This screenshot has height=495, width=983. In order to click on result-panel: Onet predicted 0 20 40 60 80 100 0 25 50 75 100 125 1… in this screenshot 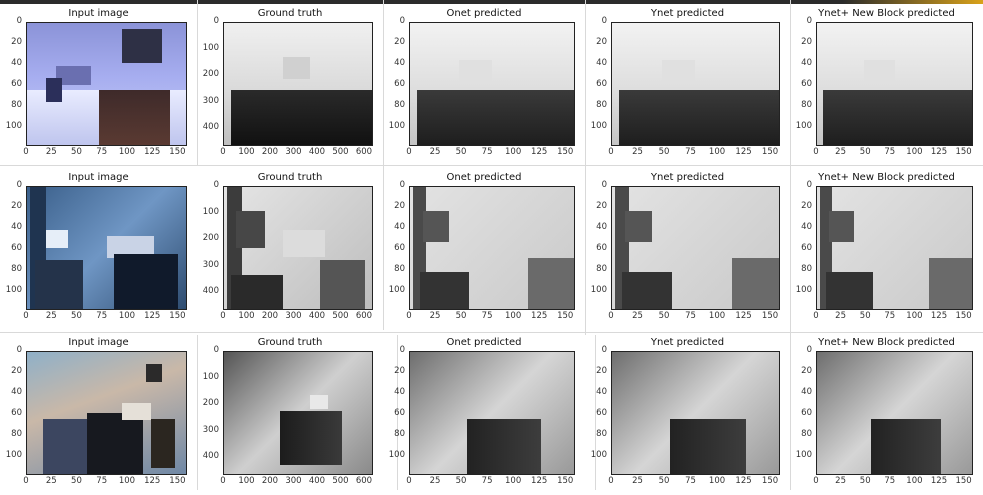, I will do `click(484, 250)`.